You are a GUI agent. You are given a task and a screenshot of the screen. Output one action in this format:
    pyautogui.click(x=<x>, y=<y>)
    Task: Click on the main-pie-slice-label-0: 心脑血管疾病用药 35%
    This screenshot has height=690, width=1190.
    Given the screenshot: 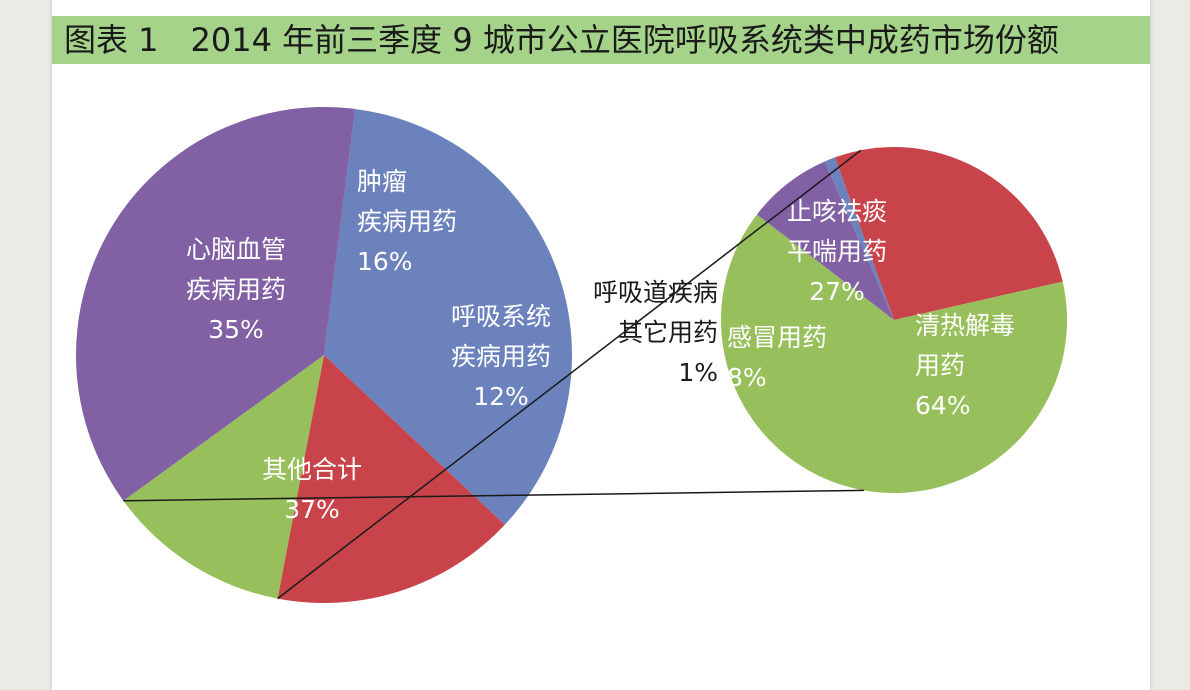 What is the action you would take?
    pyautogui.click(x=236, y=289)
    